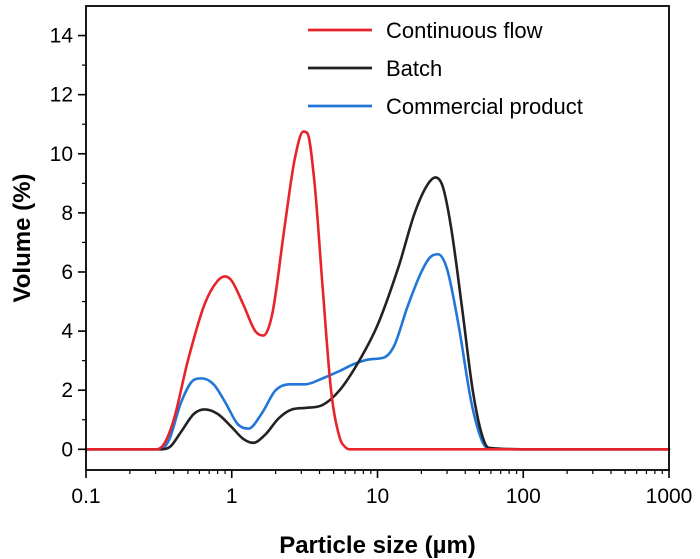 The image size is (700, 559). I want to click on legend-item: Commercial product, so click(445, 106).